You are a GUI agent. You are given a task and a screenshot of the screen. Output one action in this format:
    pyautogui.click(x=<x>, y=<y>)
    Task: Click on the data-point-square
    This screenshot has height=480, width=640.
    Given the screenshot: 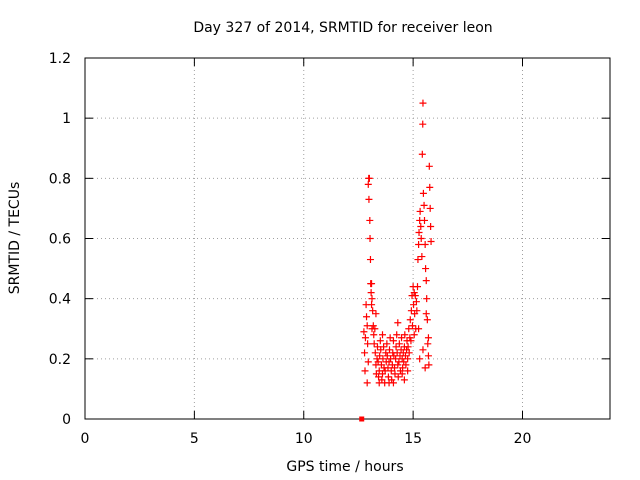 What is the action you would take?
    pyautogui.click(x=362, y=419)
    